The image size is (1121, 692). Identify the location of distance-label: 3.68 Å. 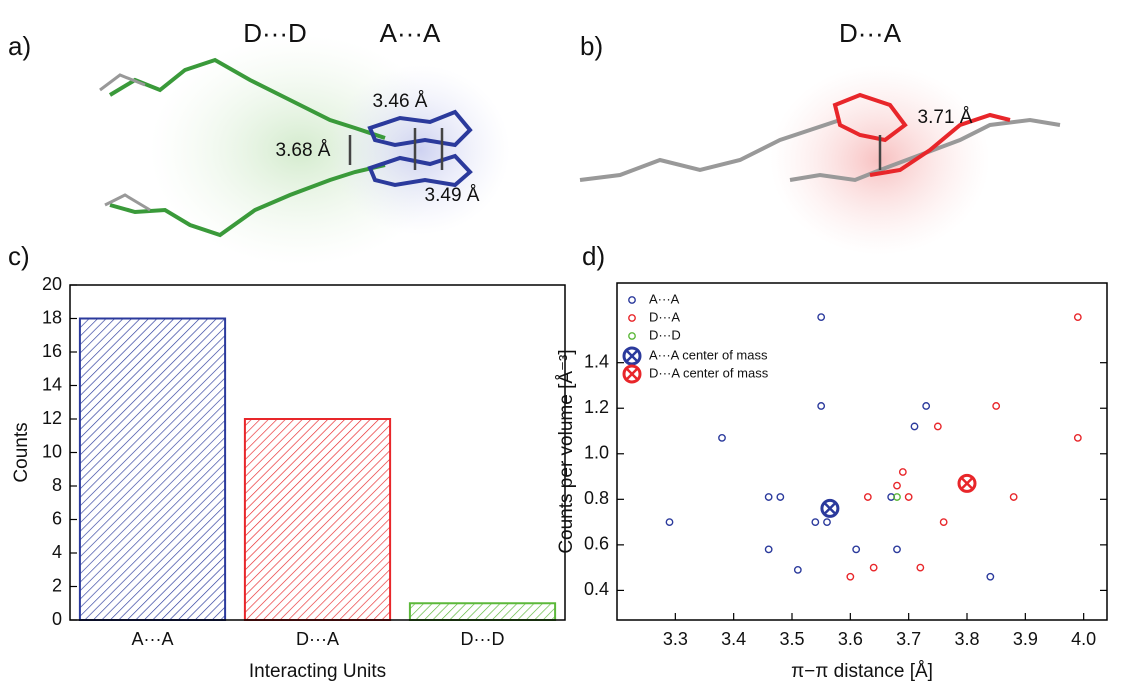
(303, 150).